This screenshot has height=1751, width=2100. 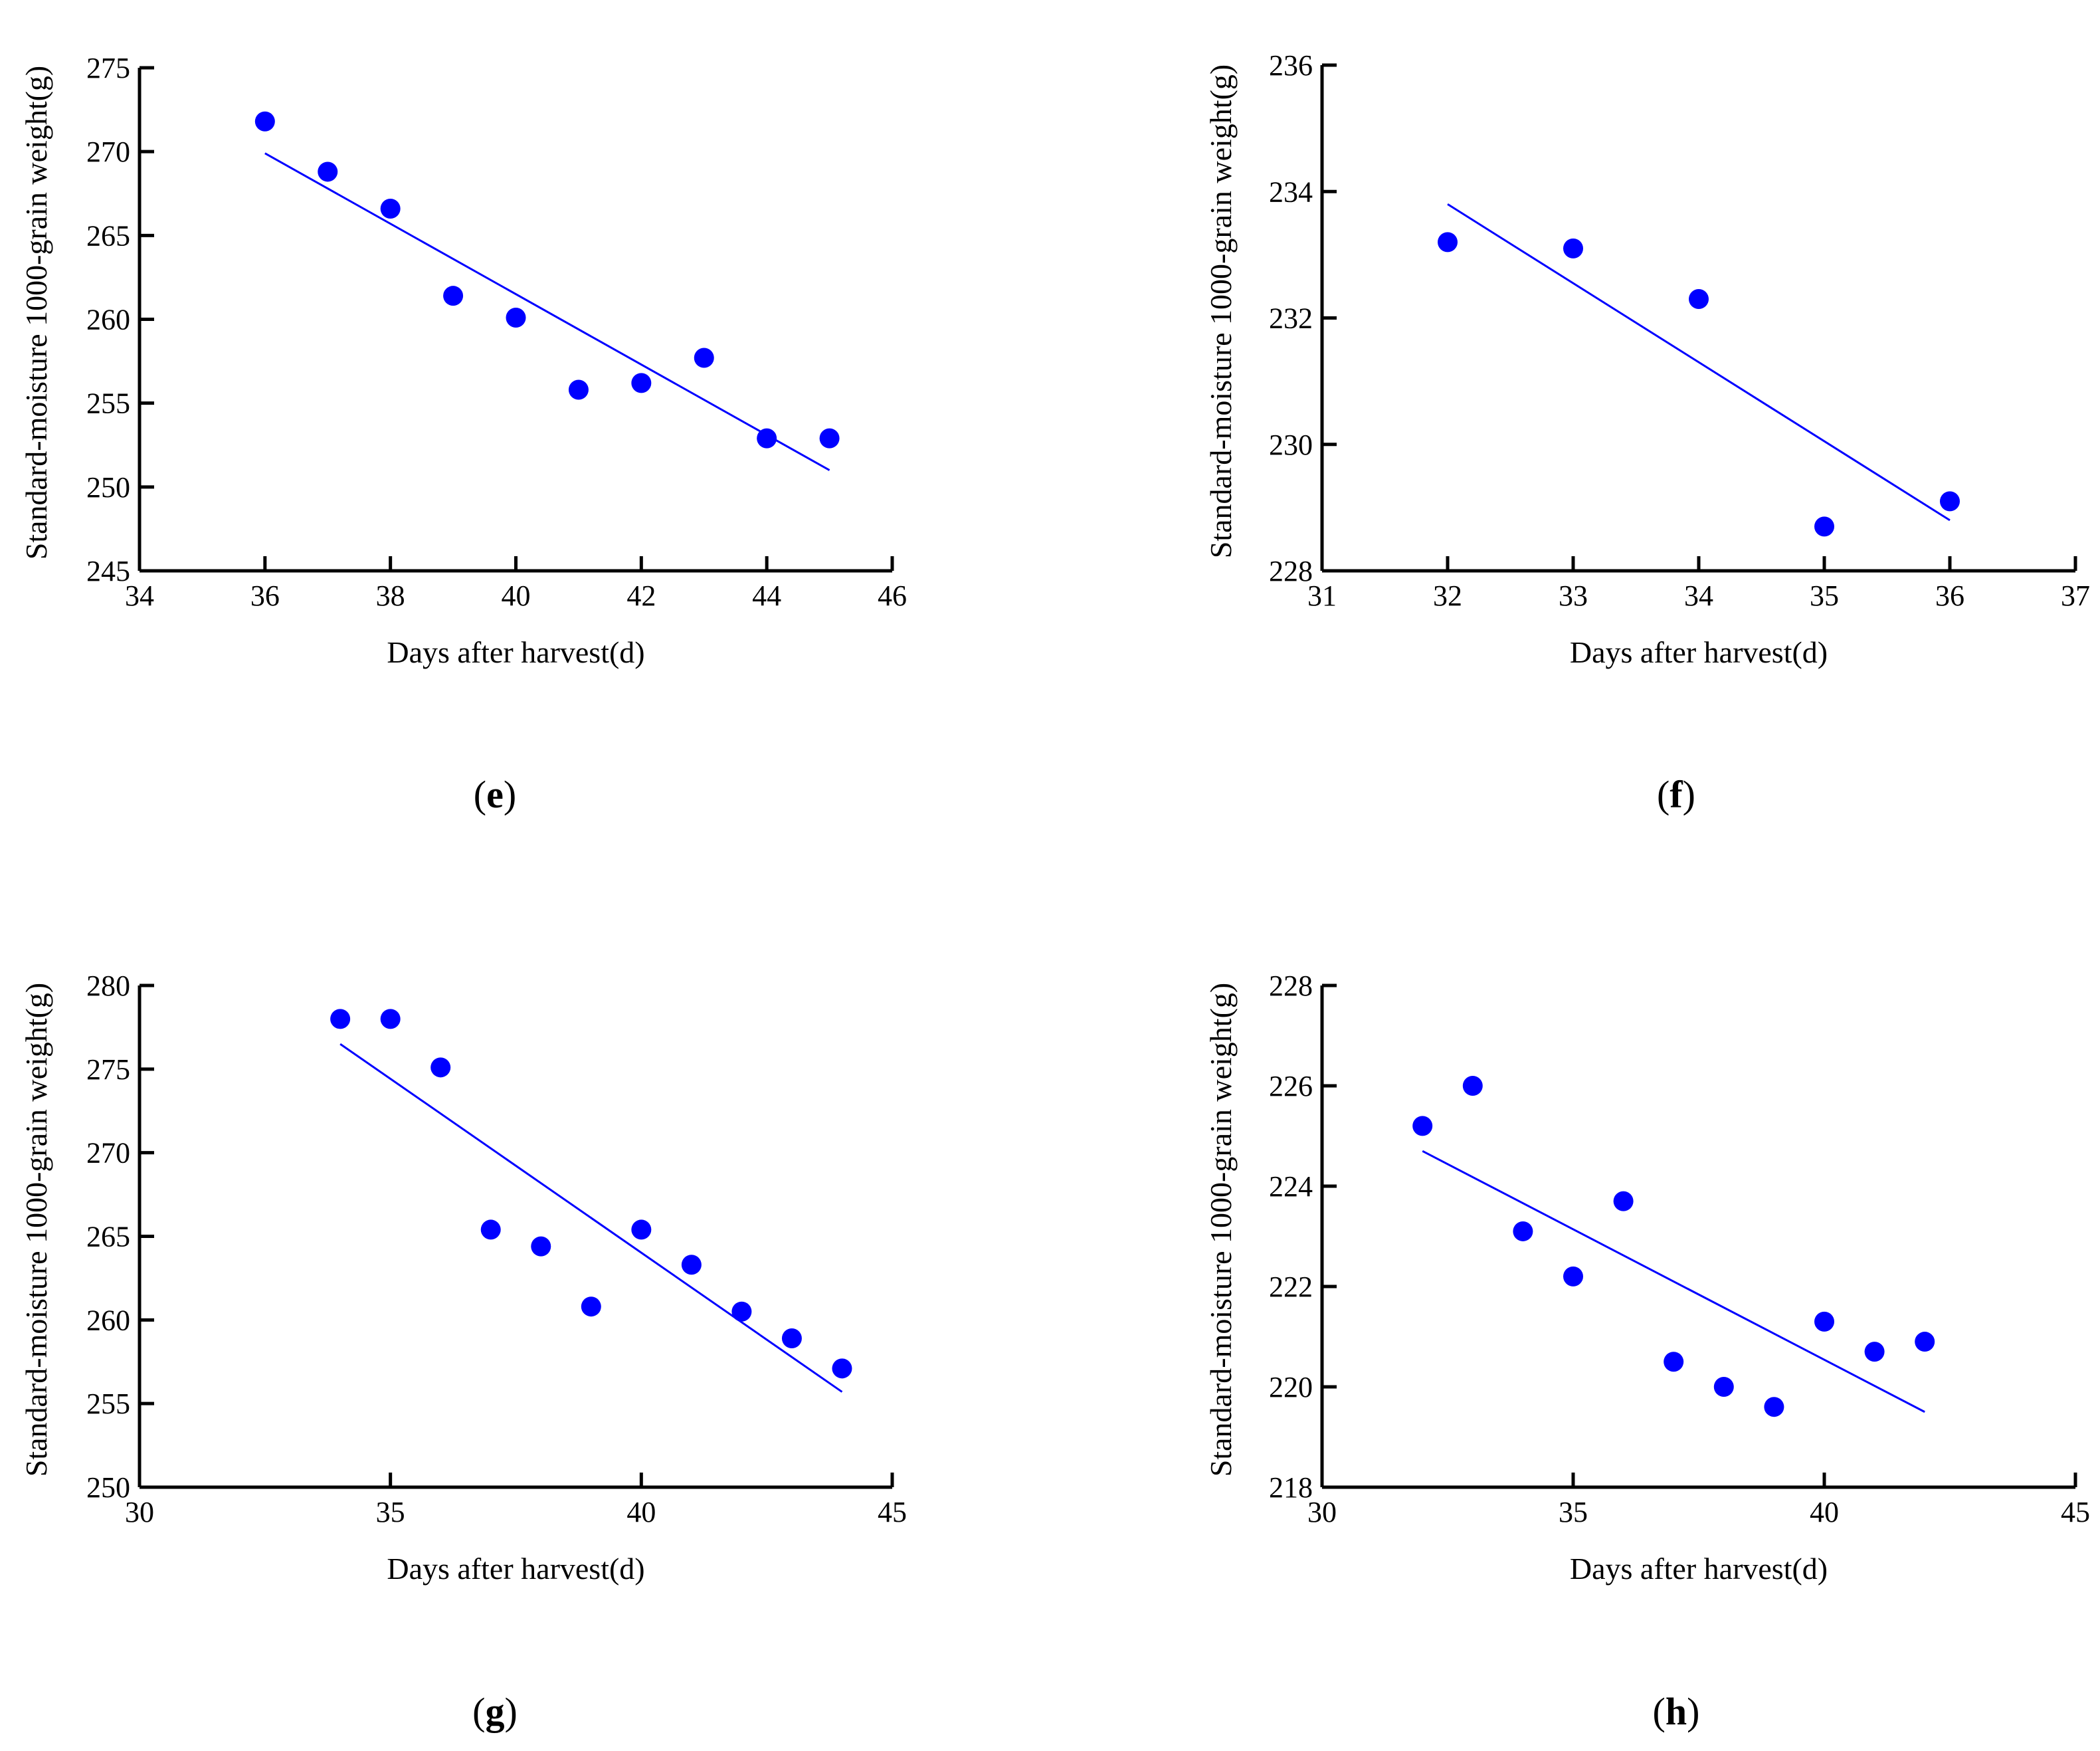 I want to click on y-tick-label: 224, so click(x=1291, y=1186).